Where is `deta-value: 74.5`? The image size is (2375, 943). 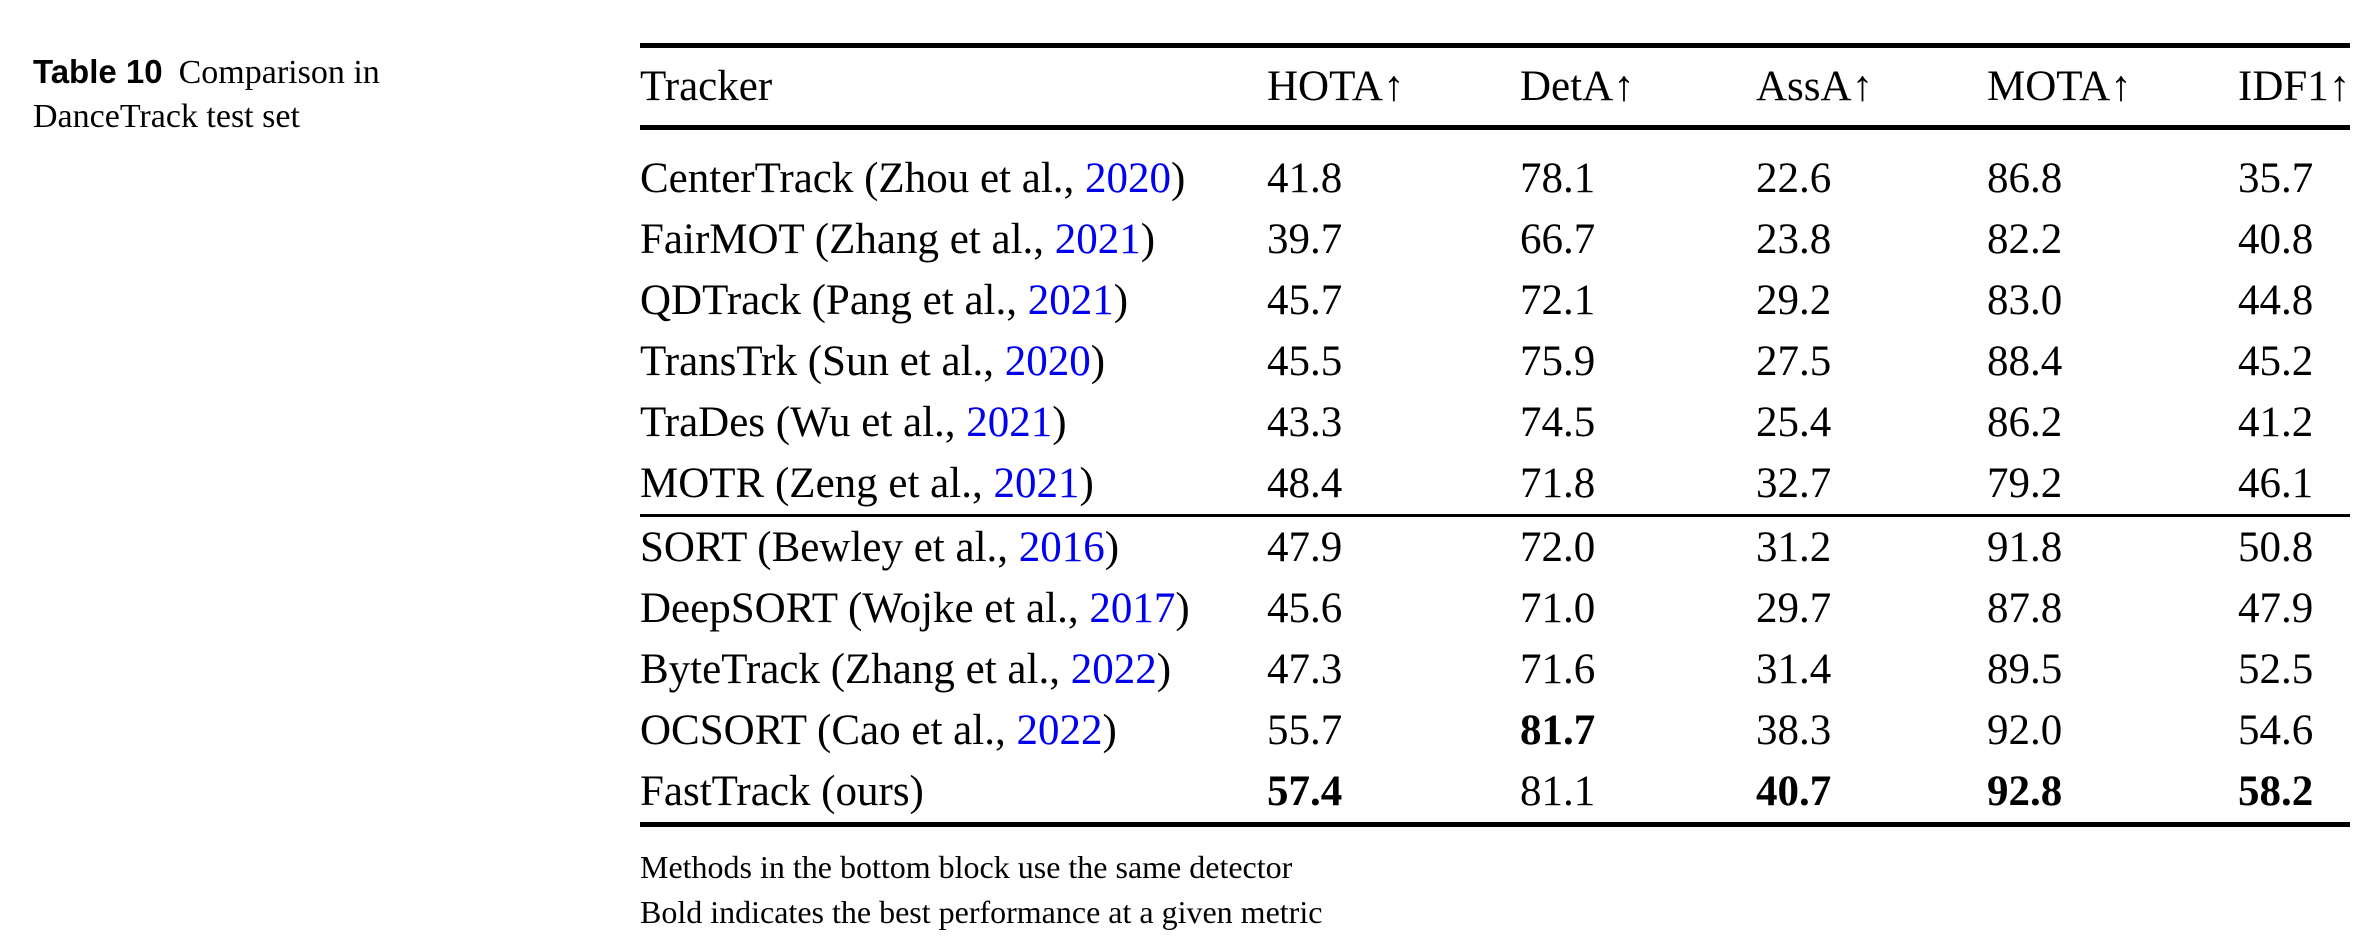
deta-value: 74.5 is located at coordinates (1558, 422).